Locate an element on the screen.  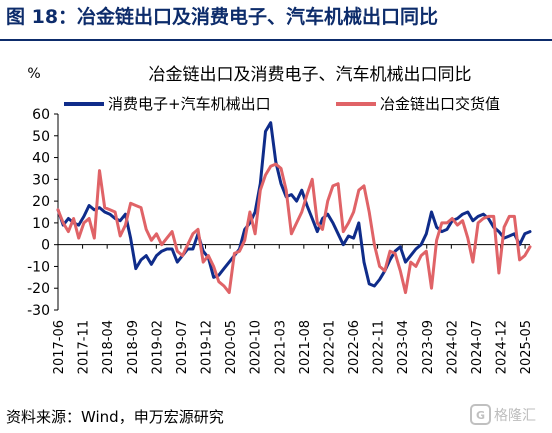
legend: 消费电子+汽车机械出口 冶金链出口交货值 is located at coordinates (282, 104).